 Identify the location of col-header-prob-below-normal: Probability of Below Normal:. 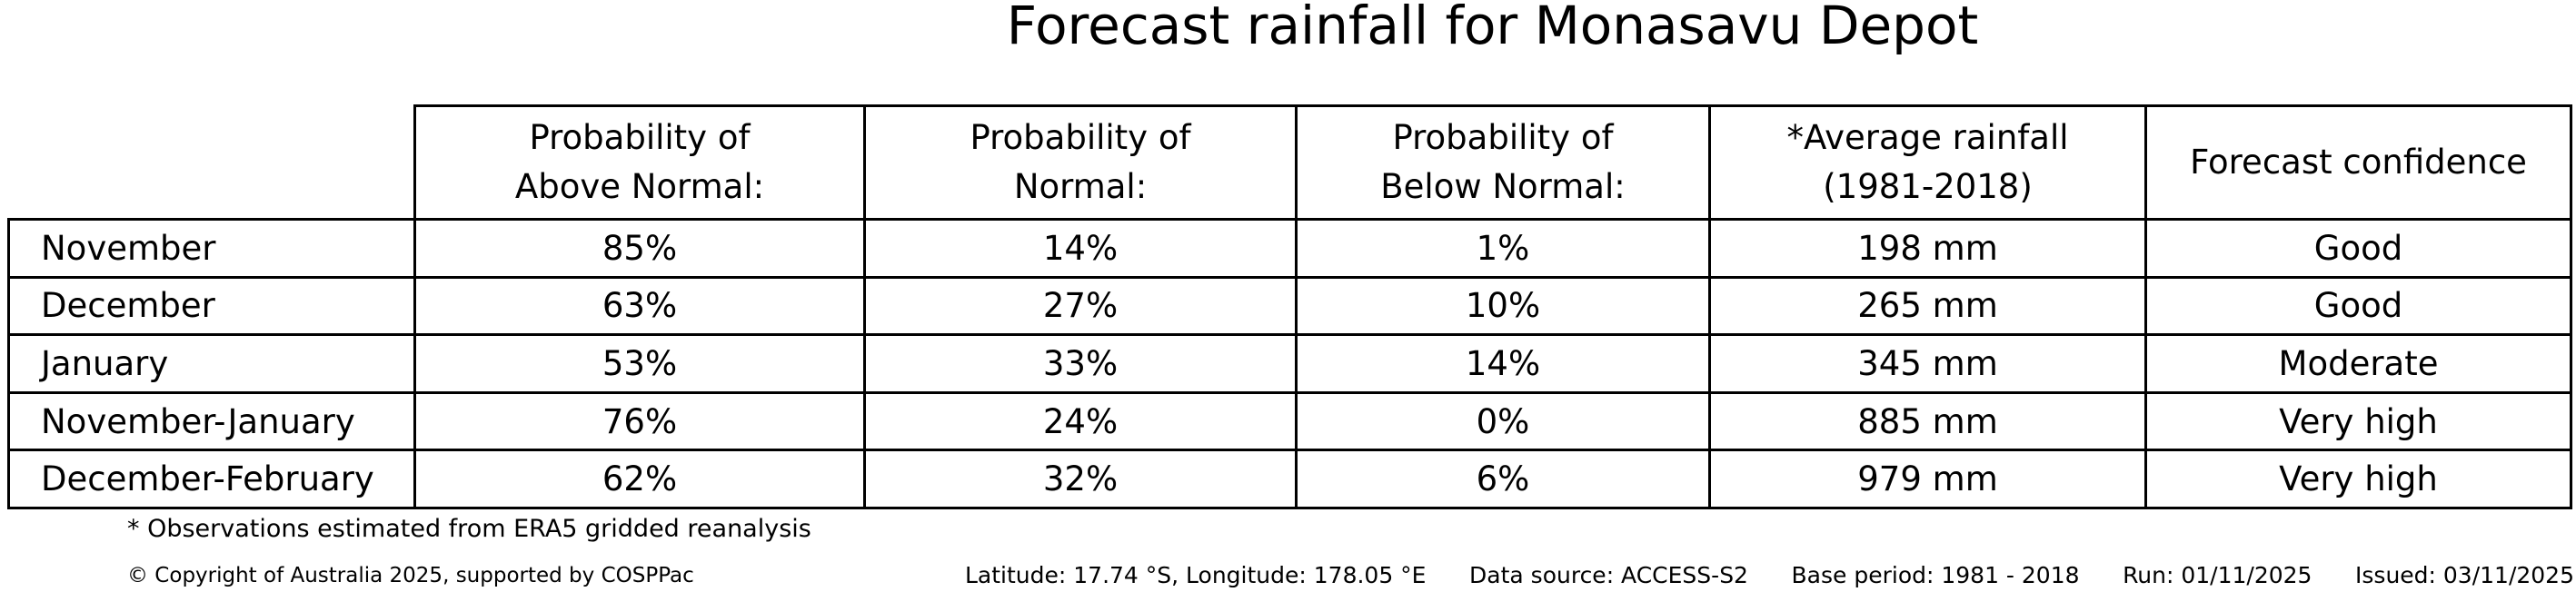
(1503, 162).